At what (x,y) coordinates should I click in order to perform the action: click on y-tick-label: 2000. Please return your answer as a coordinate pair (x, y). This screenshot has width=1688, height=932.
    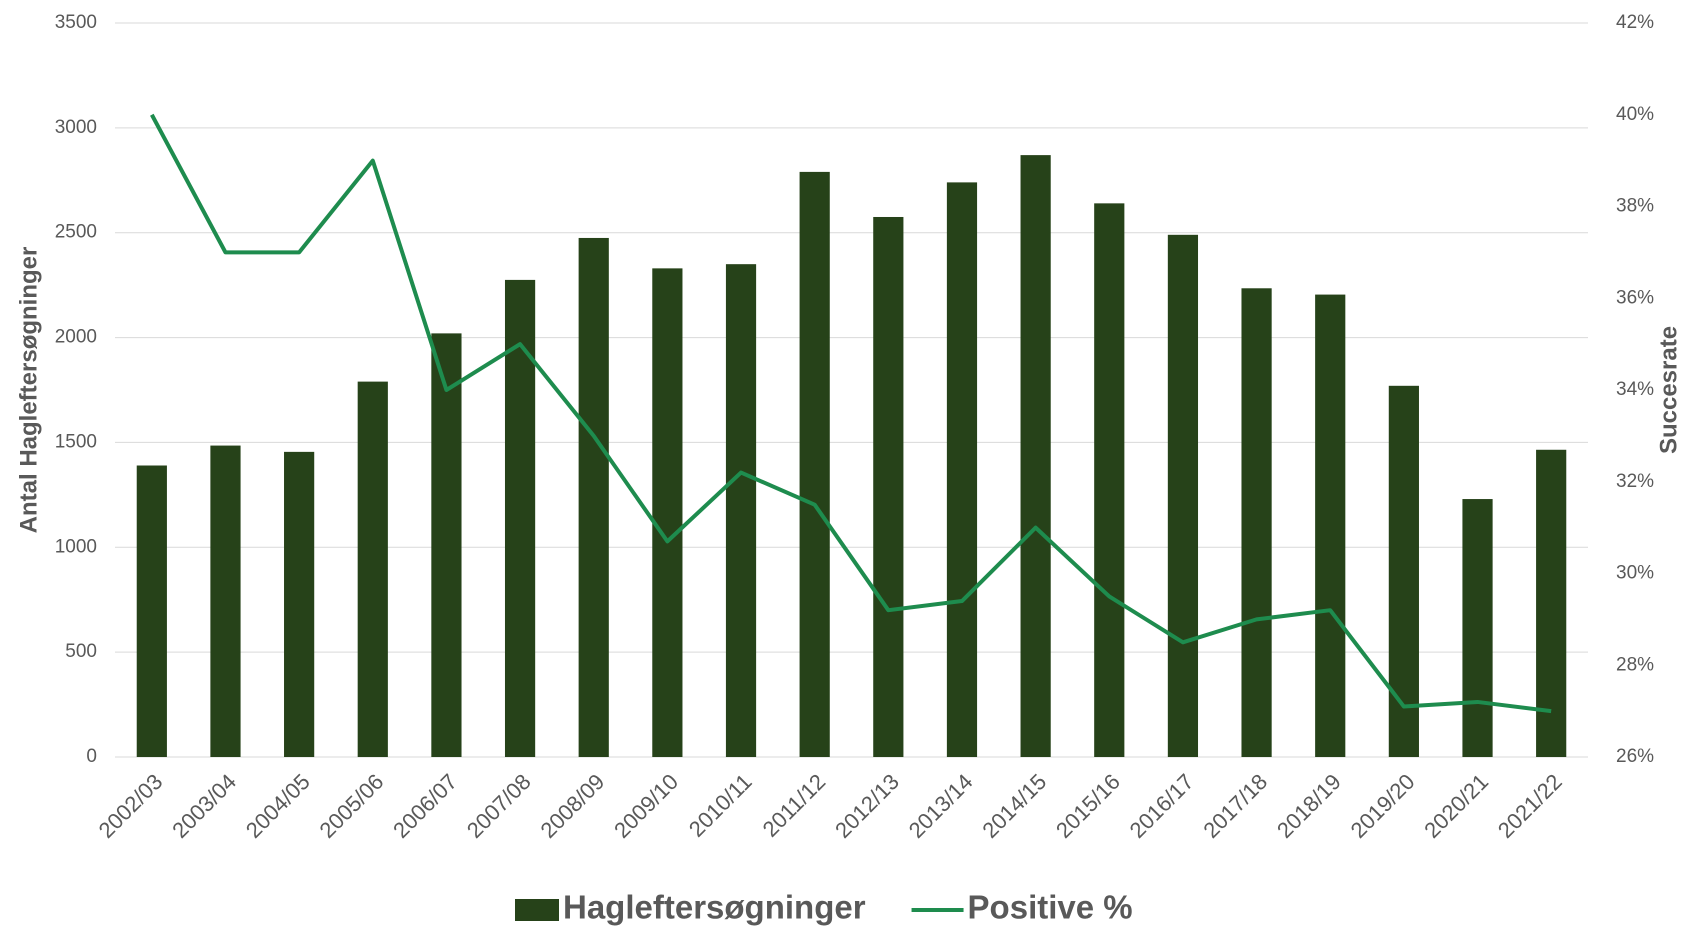
    Looking at the image, I should click on (76, 337).